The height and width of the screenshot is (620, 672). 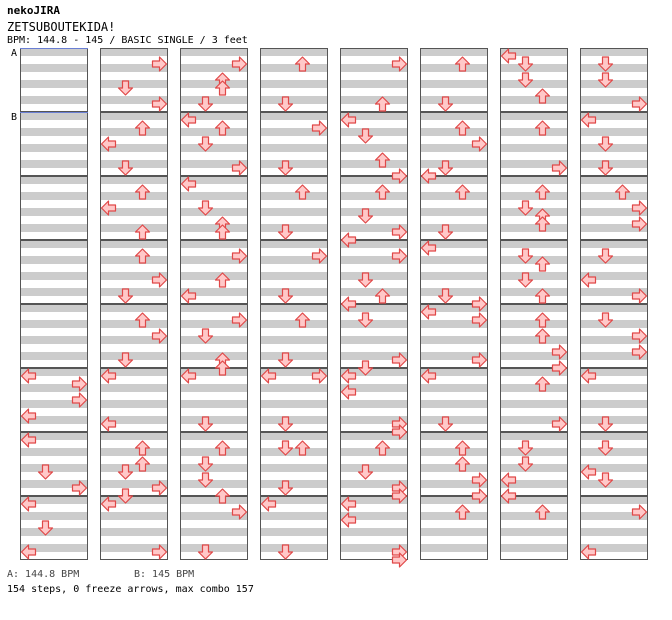 What do you see at coordinates (33, 10) in the screenshot?
I see `brand-logo: nekoJIRA` at bounding box center [33, 10].